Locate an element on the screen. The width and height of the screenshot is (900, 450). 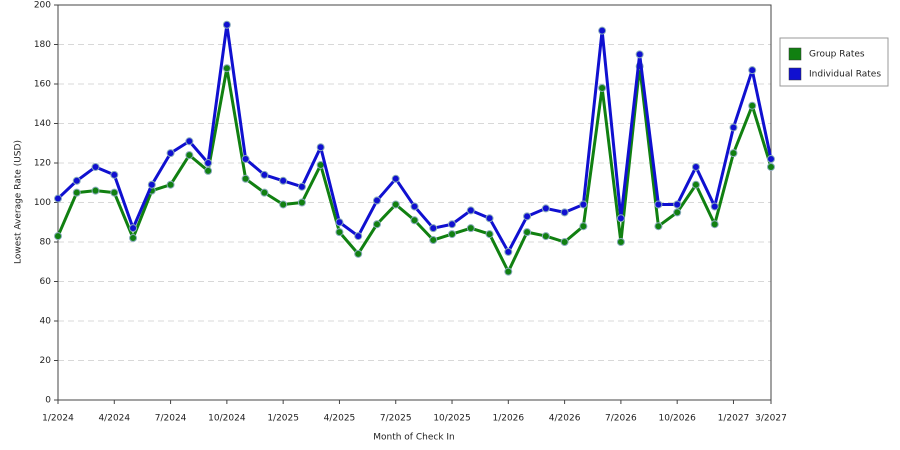
x-tick-label: 10/2024 is located at coordinates (227, 419).